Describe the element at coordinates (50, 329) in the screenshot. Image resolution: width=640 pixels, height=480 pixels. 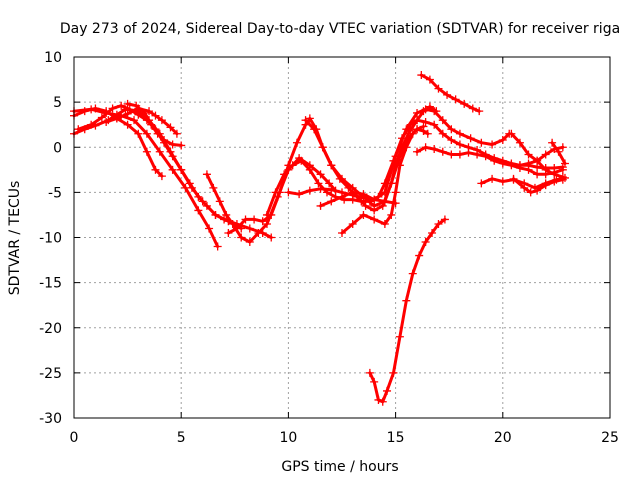
I see `y-tick-label: -20` at that location.